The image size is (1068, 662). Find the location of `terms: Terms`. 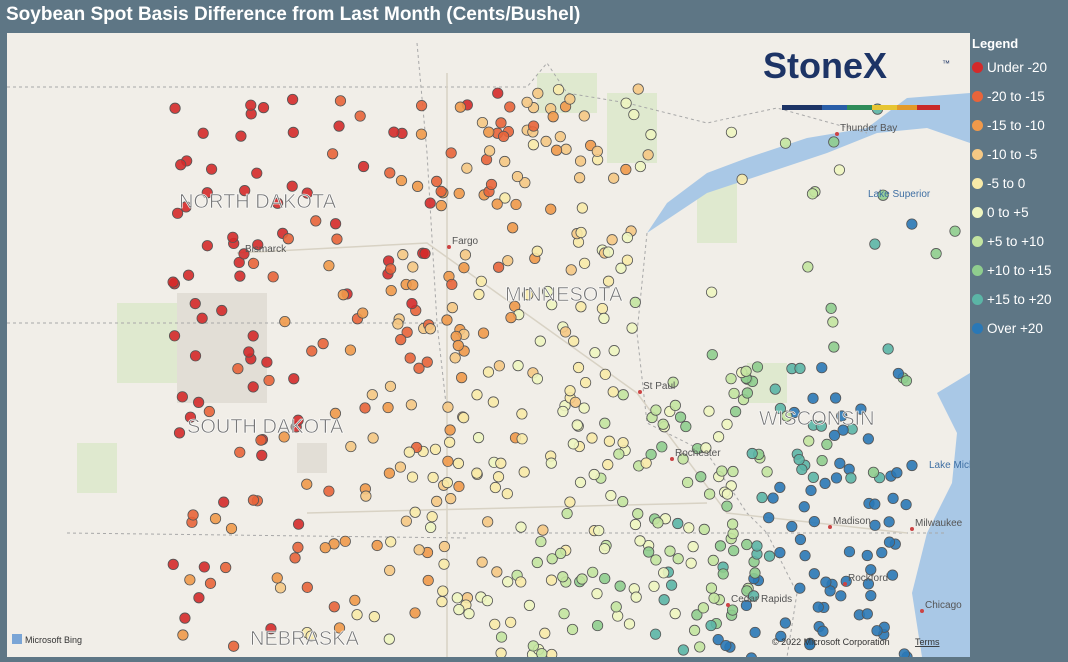

terms: Terms is located at coordinates (927, 642).